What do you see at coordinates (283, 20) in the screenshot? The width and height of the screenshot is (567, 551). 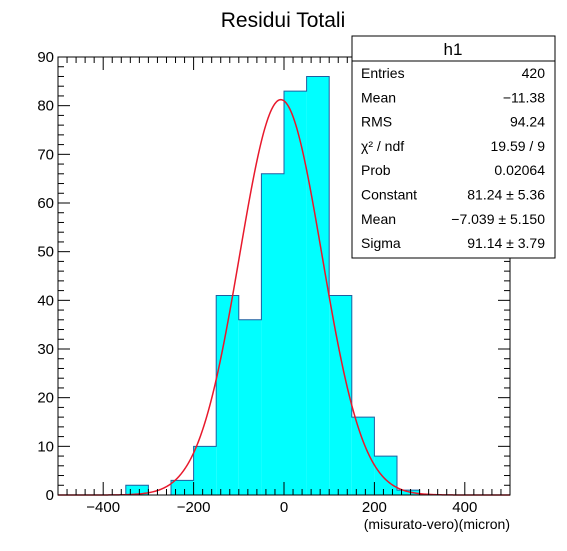 I see `chart-title: Residui Totali` at bounding box center [283, 20].